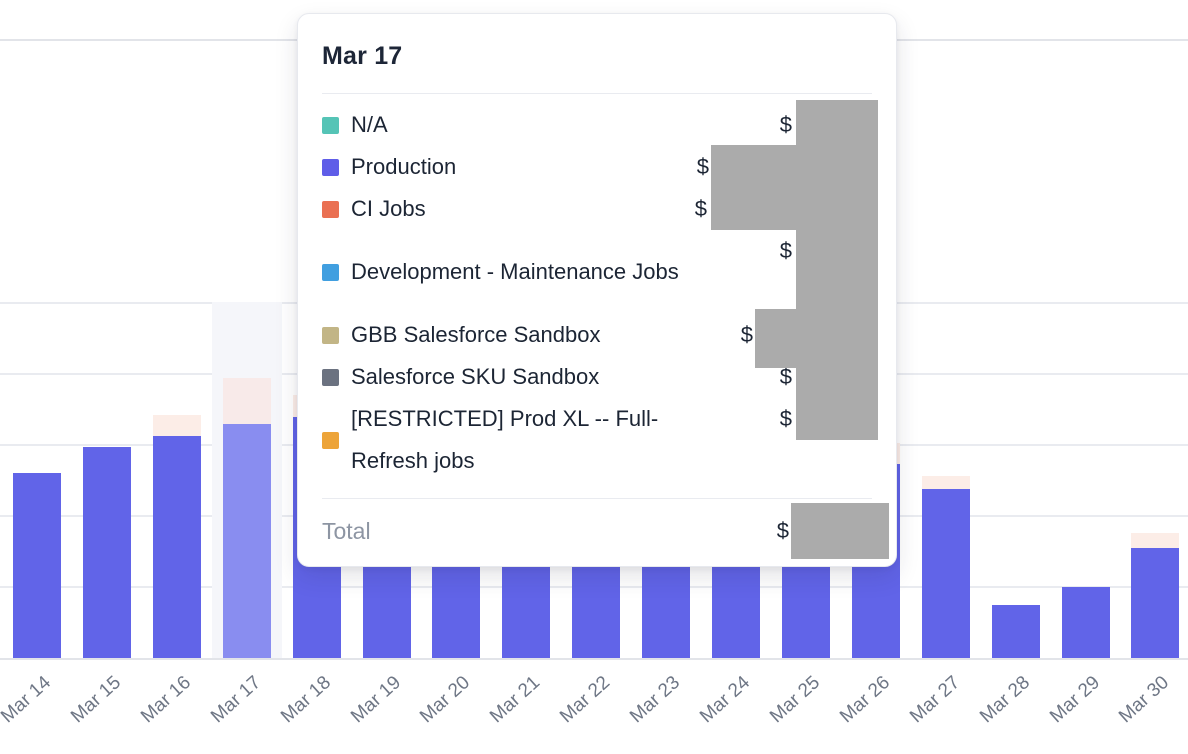 This screenshot has width=1188, height=754. What do you see at coordinates (330, 272) in the screenshot?
I see `dev-maint-swatch-icon` at bounding box center [330, 272].